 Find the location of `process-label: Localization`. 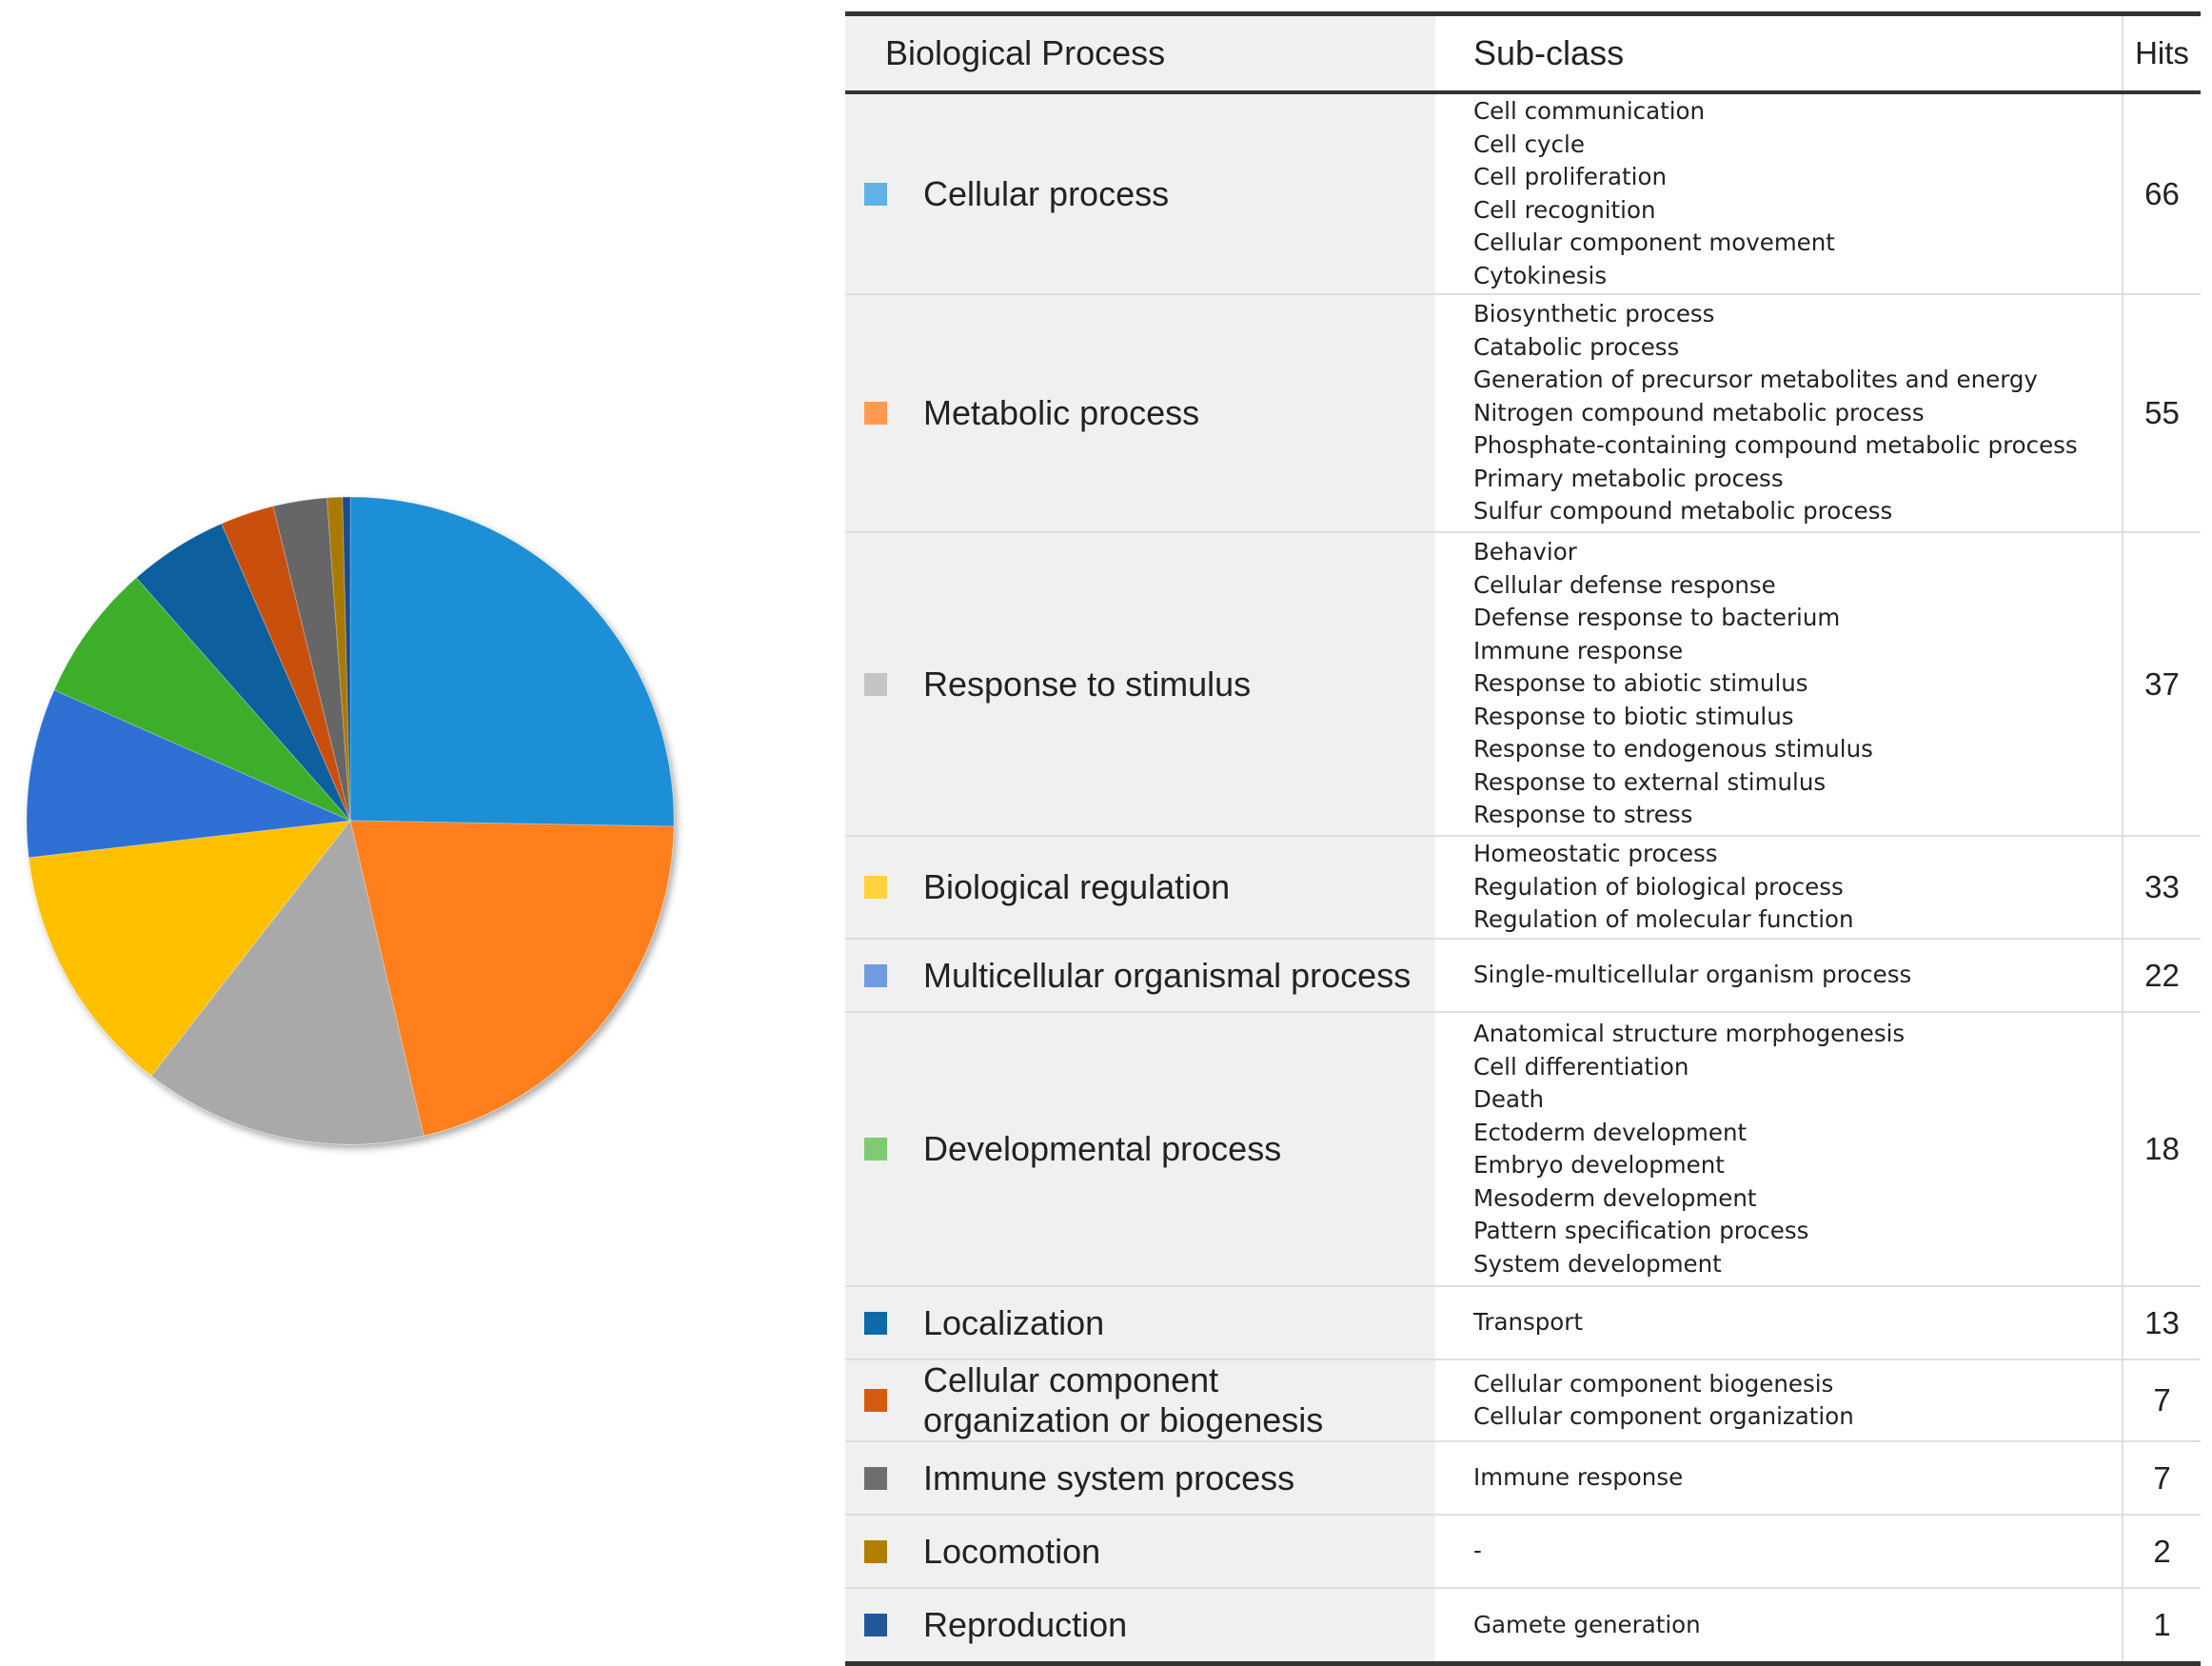

process-label: Localization is located at coordinates (1013, 1323).